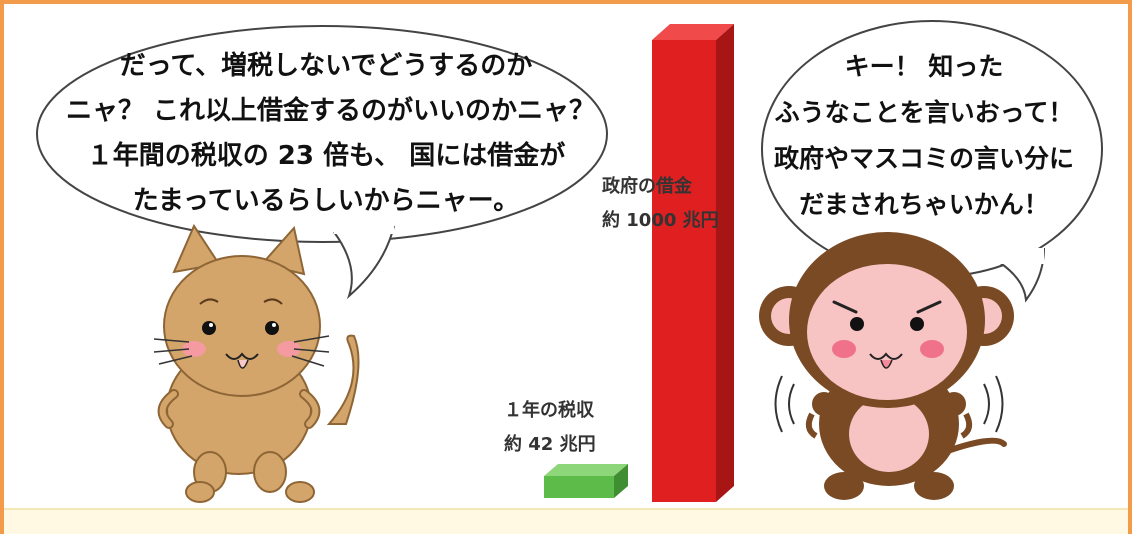 This screenshot has height=534, width=1132. Describe the element at coordinates (256, 363) in the screenshot. I see `cat-character` at that location.